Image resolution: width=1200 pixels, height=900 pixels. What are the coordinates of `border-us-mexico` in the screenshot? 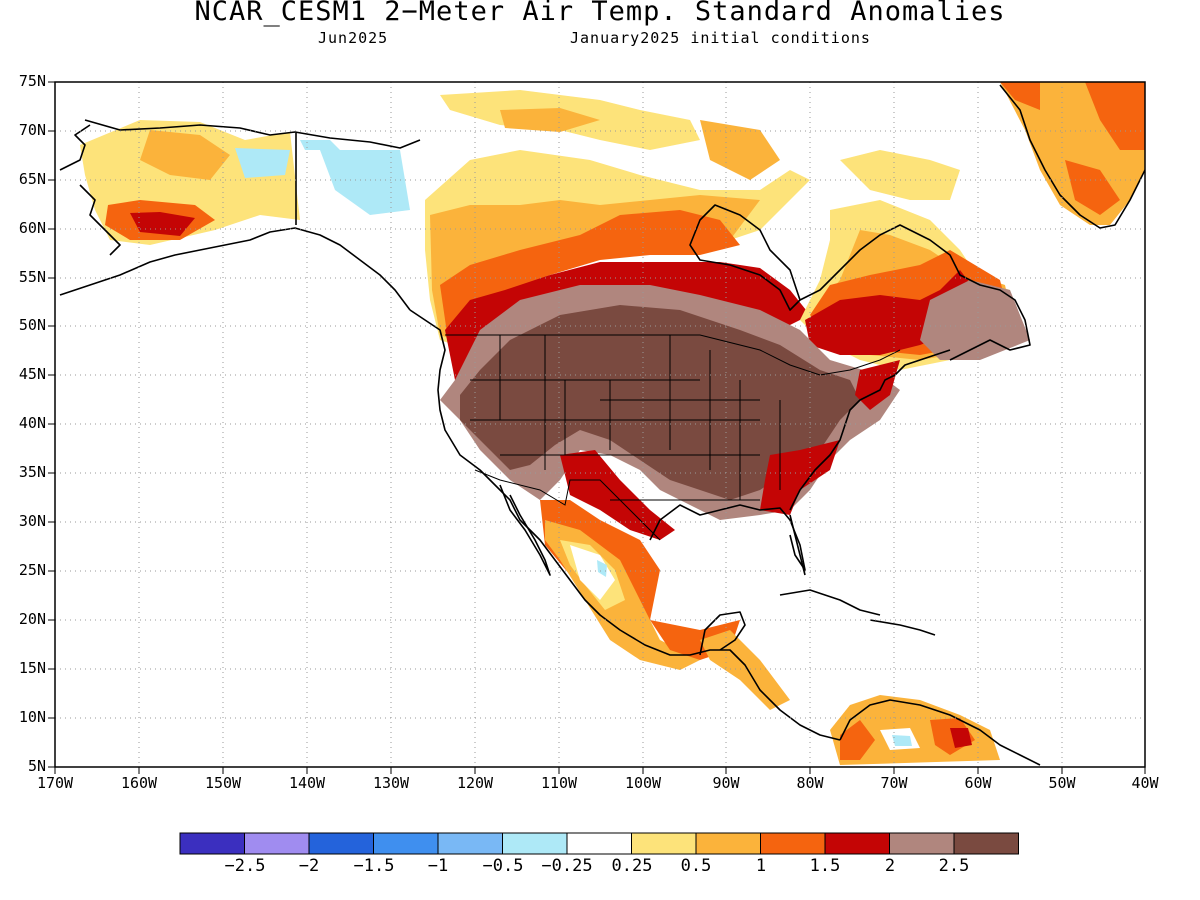 It's located at (567, 505).